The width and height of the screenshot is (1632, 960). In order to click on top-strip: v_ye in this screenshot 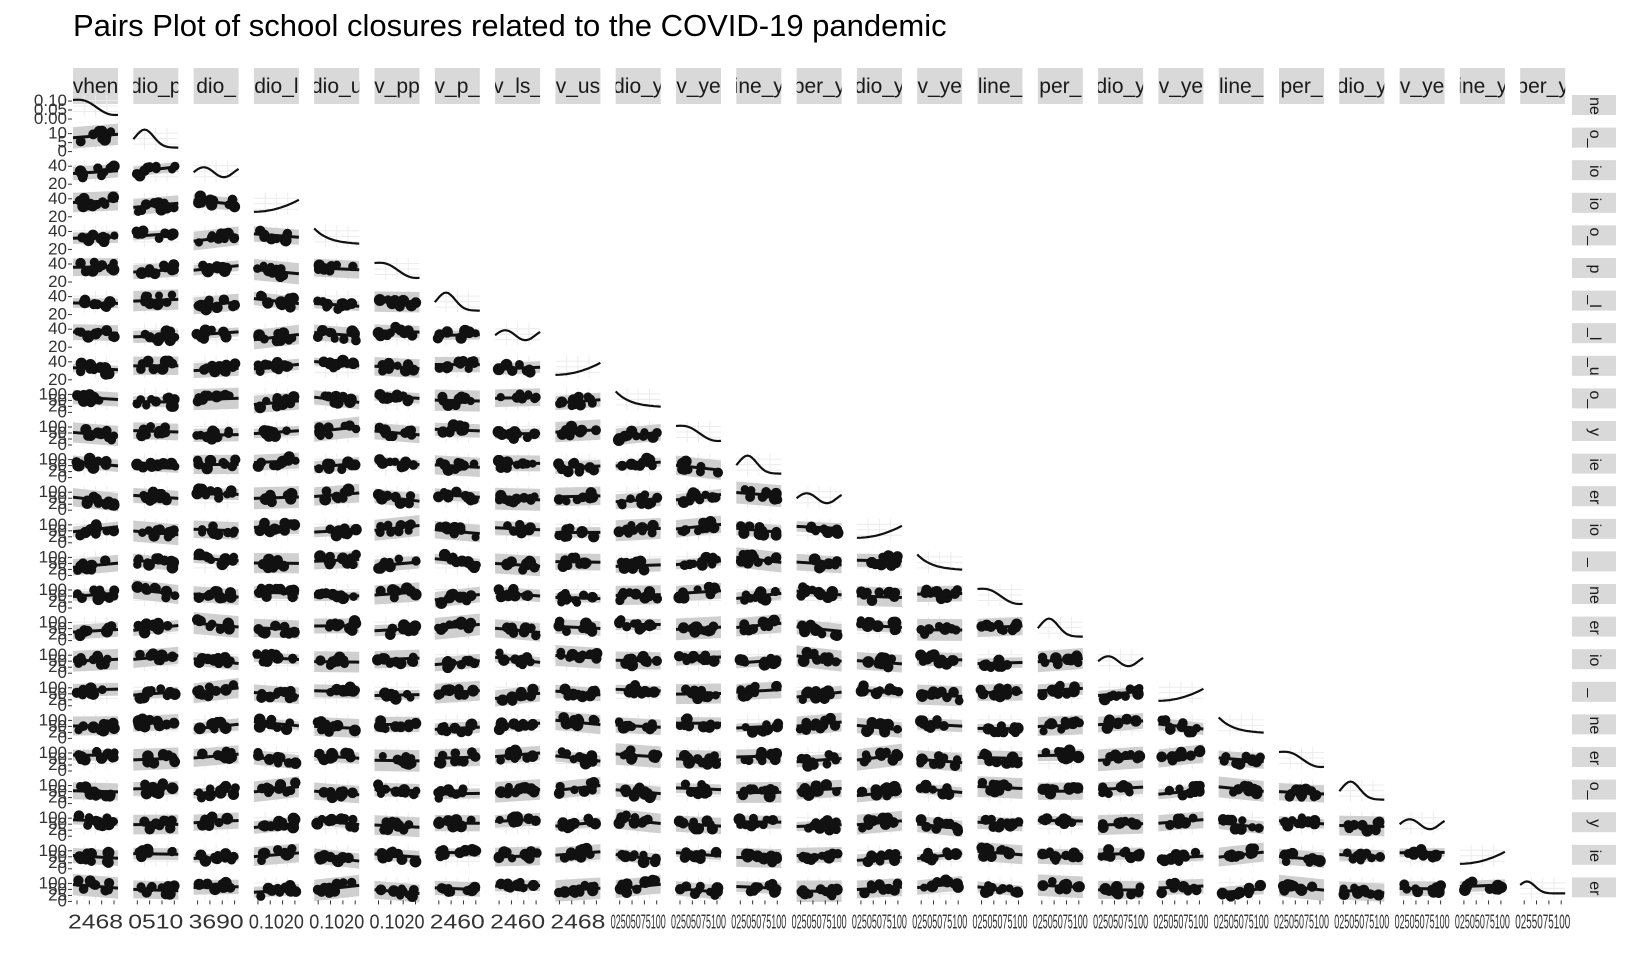, I will do `click(1181, 86)`.